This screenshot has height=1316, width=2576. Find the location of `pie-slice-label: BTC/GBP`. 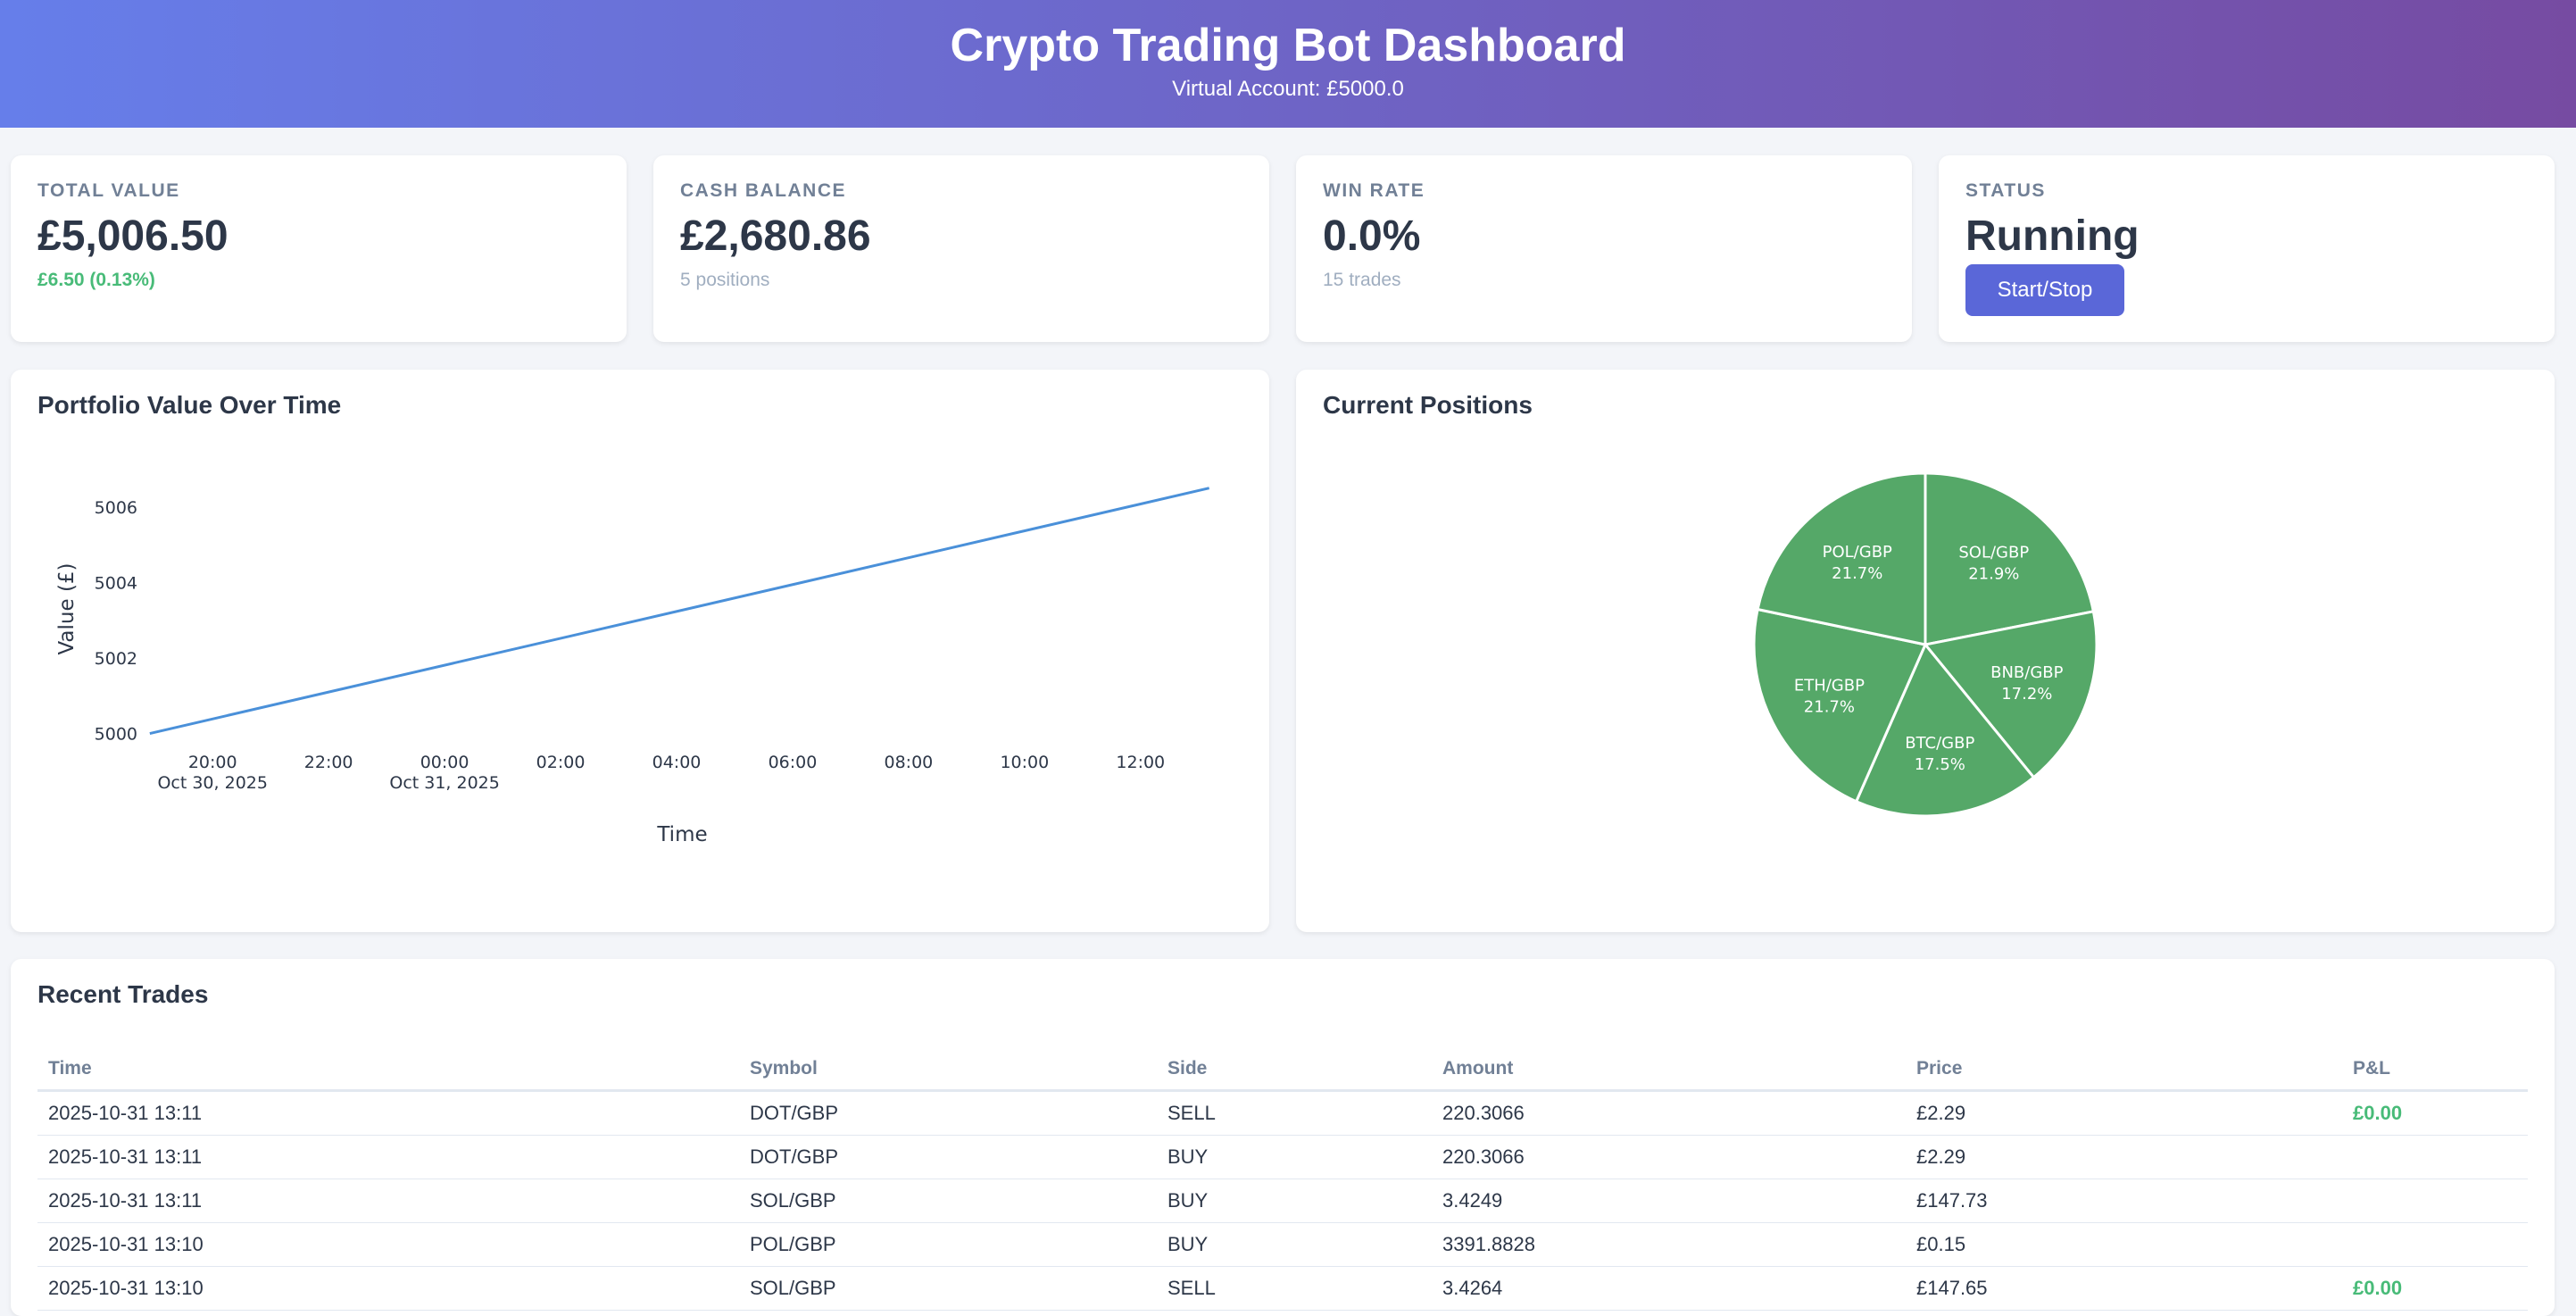

pie-slice-label: BTC/GBP is located at coordinates (1939, 743).